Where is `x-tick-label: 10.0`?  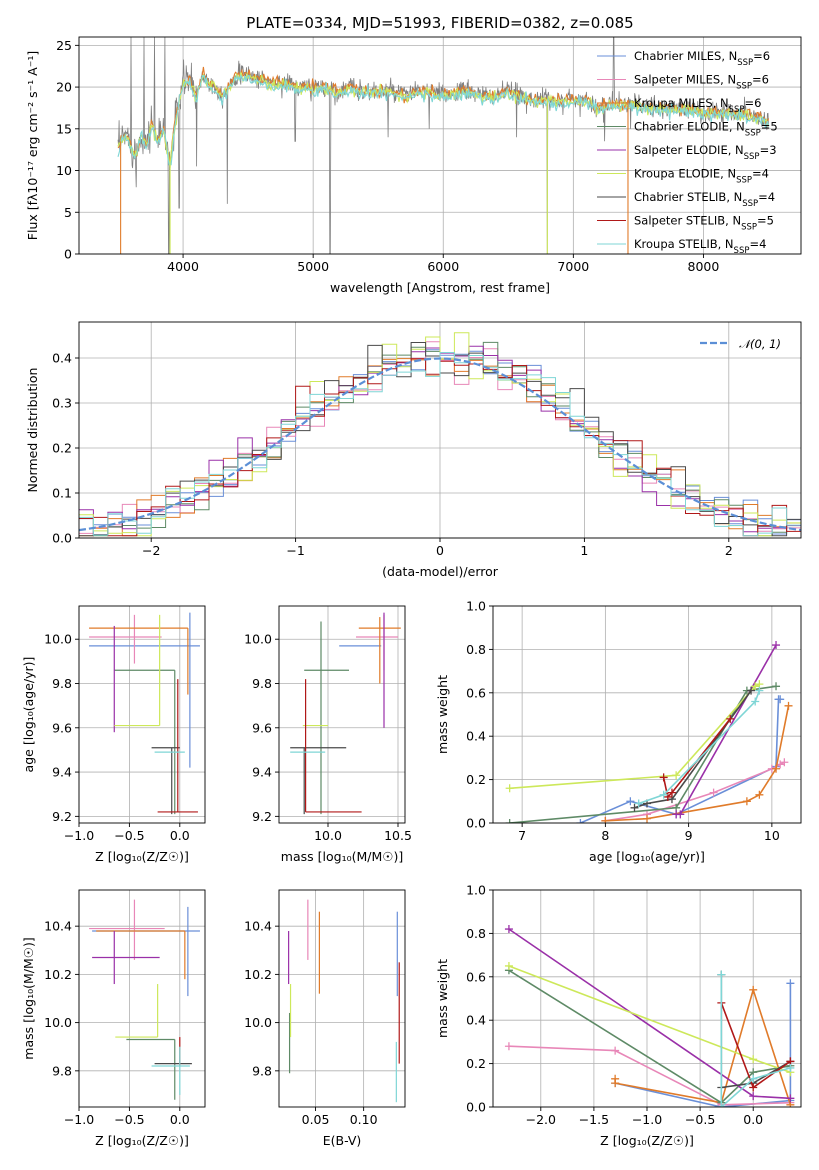
x-tick-label: 10.0 is located at coordinates (328, 835).